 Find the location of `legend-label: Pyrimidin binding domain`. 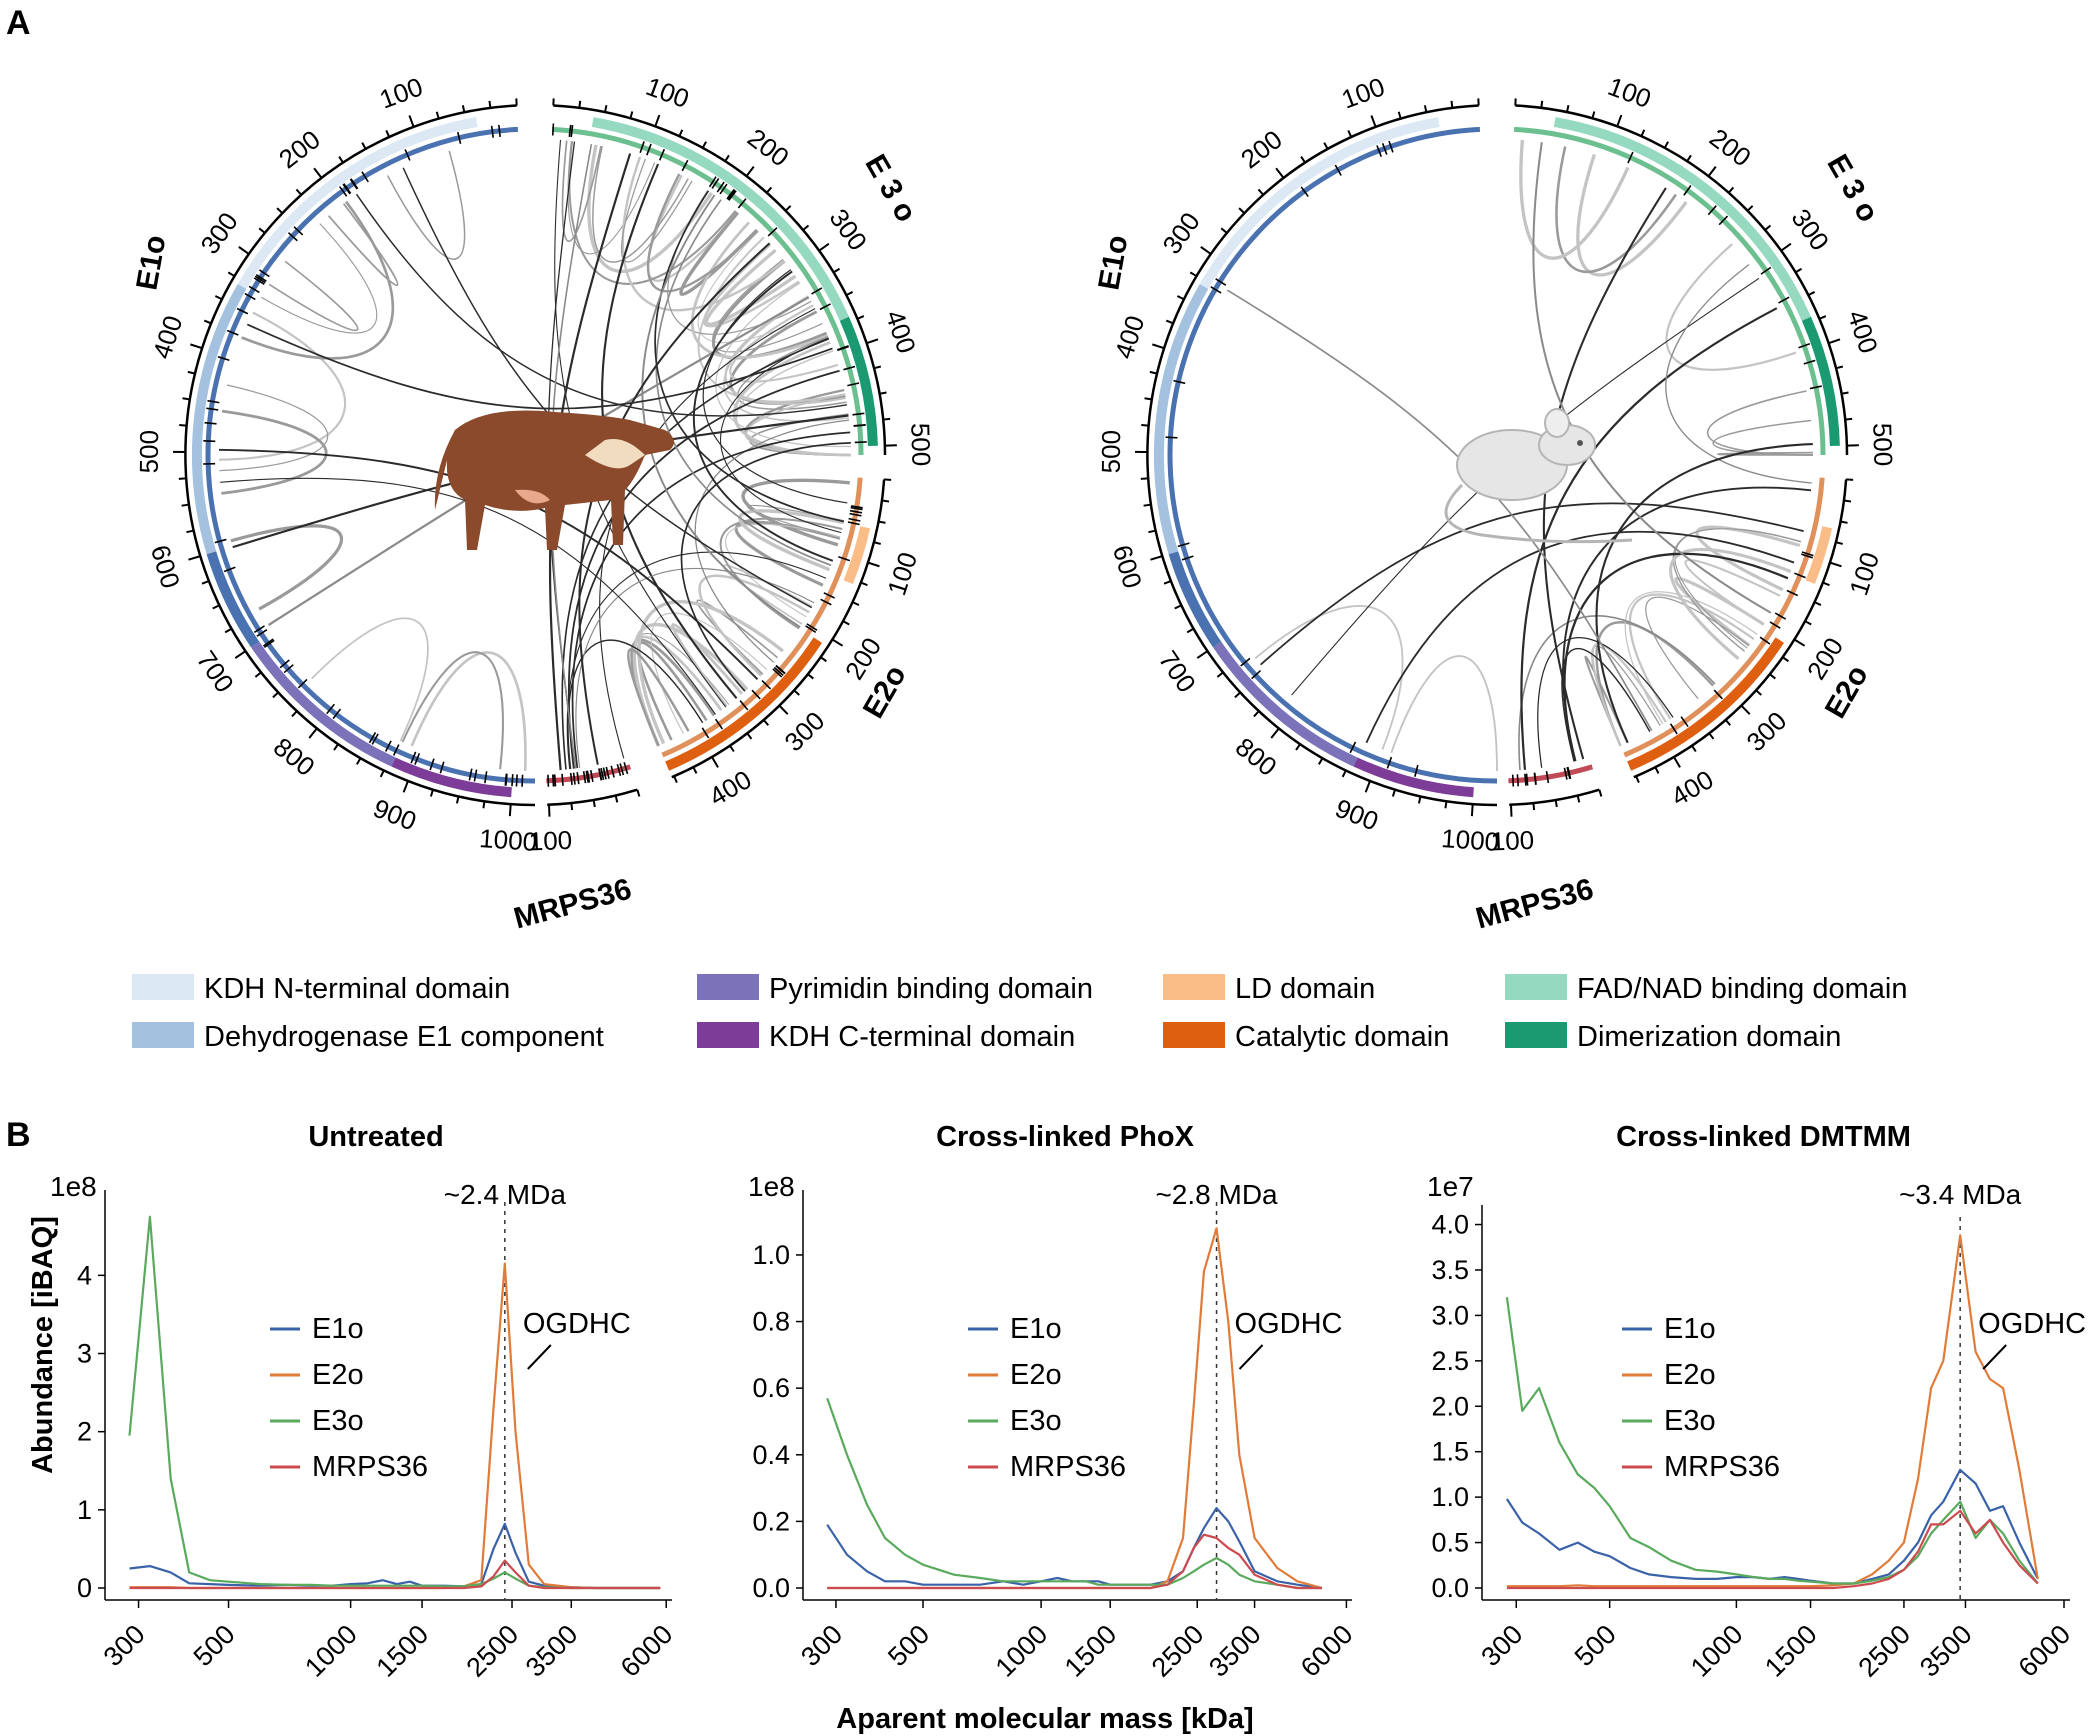

legend-label: Pyrimidin binding domain is located at coordinates (931, 989).